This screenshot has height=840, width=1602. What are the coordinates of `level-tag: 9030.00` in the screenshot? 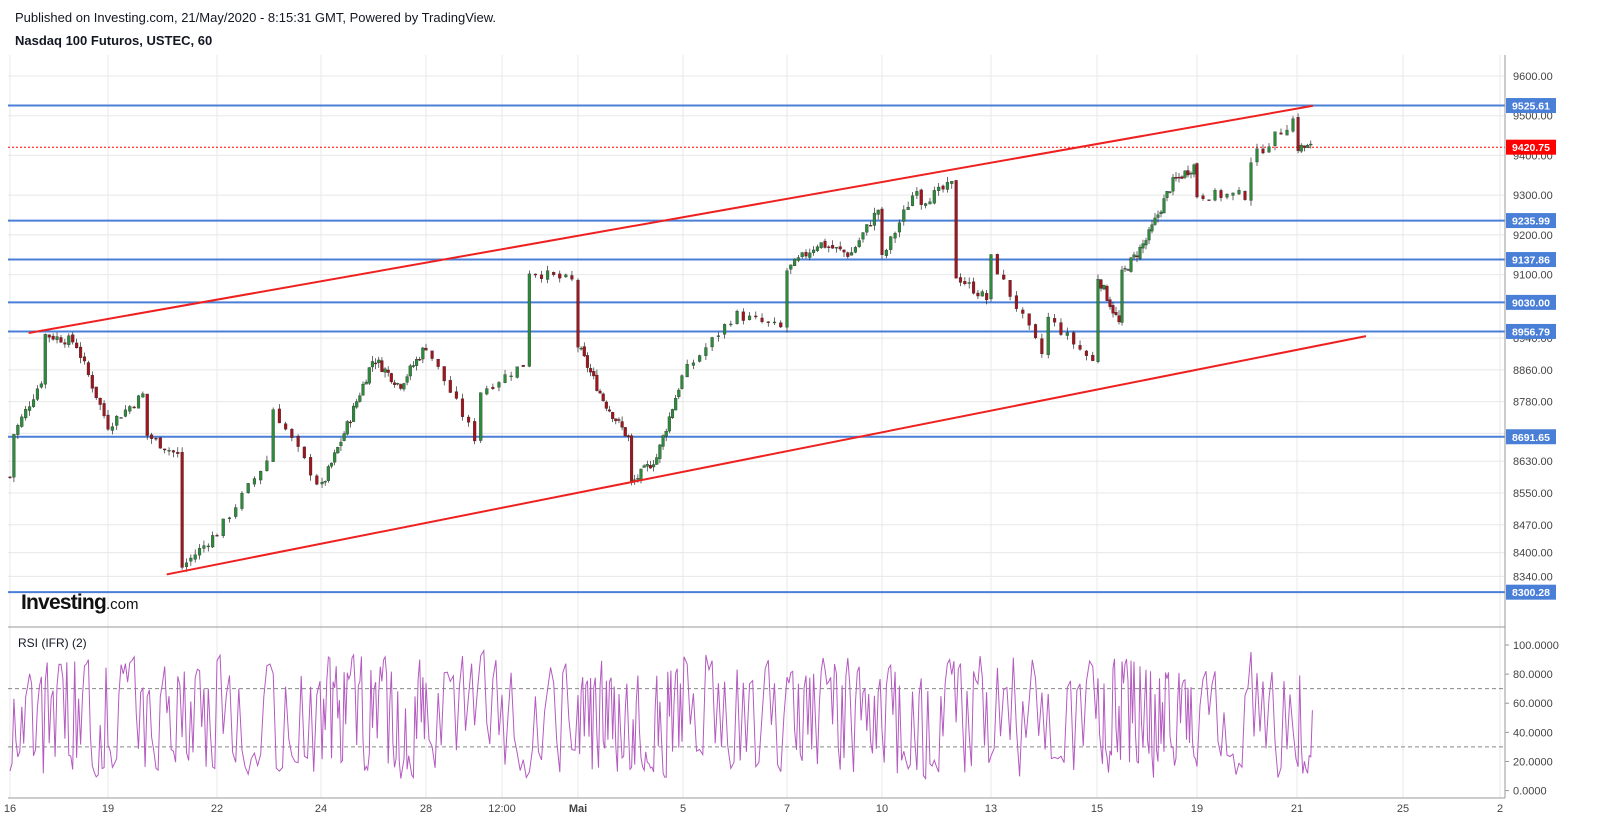 It's located at (1531, 303).